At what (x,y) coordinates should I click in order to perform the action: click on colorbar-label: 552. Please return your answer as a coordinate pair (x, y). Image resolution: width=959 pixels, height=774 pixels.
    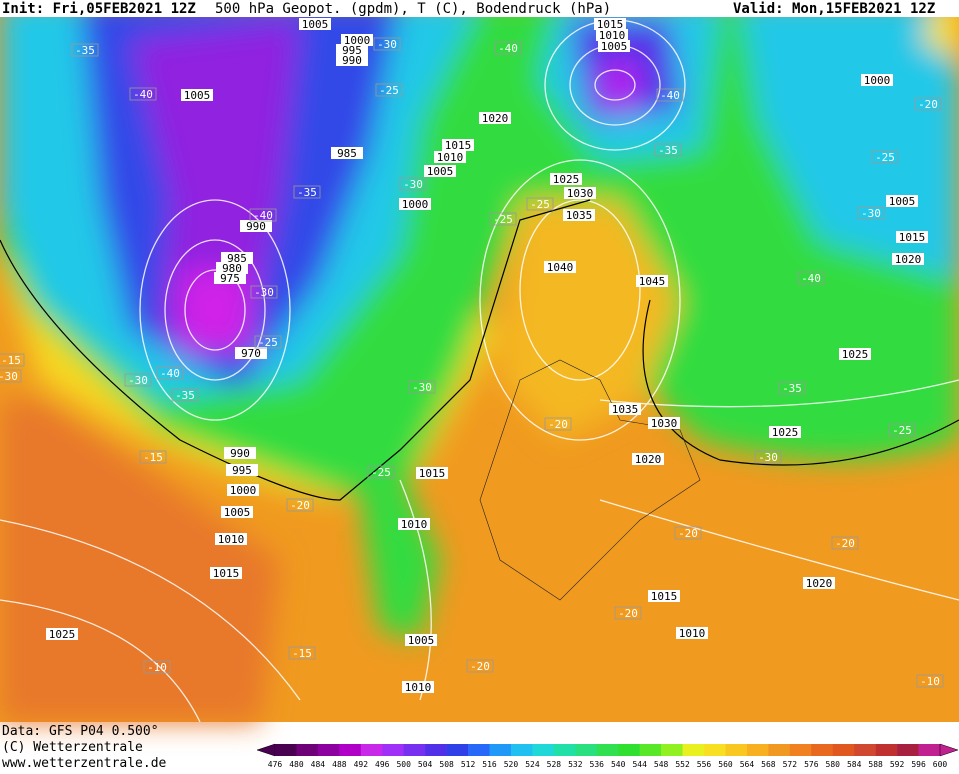
    Looking at the image, I should click on (682, 764).